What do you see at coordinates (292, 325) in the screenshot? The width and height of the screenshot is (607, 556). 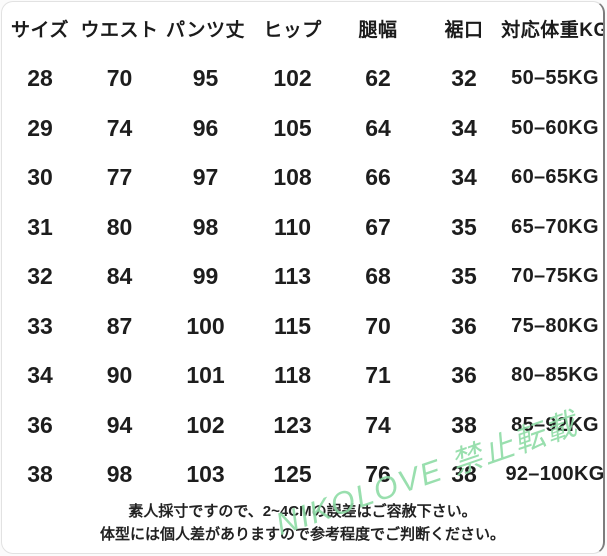 I see `cell-hip: 115` at bounding box center [292, 325].